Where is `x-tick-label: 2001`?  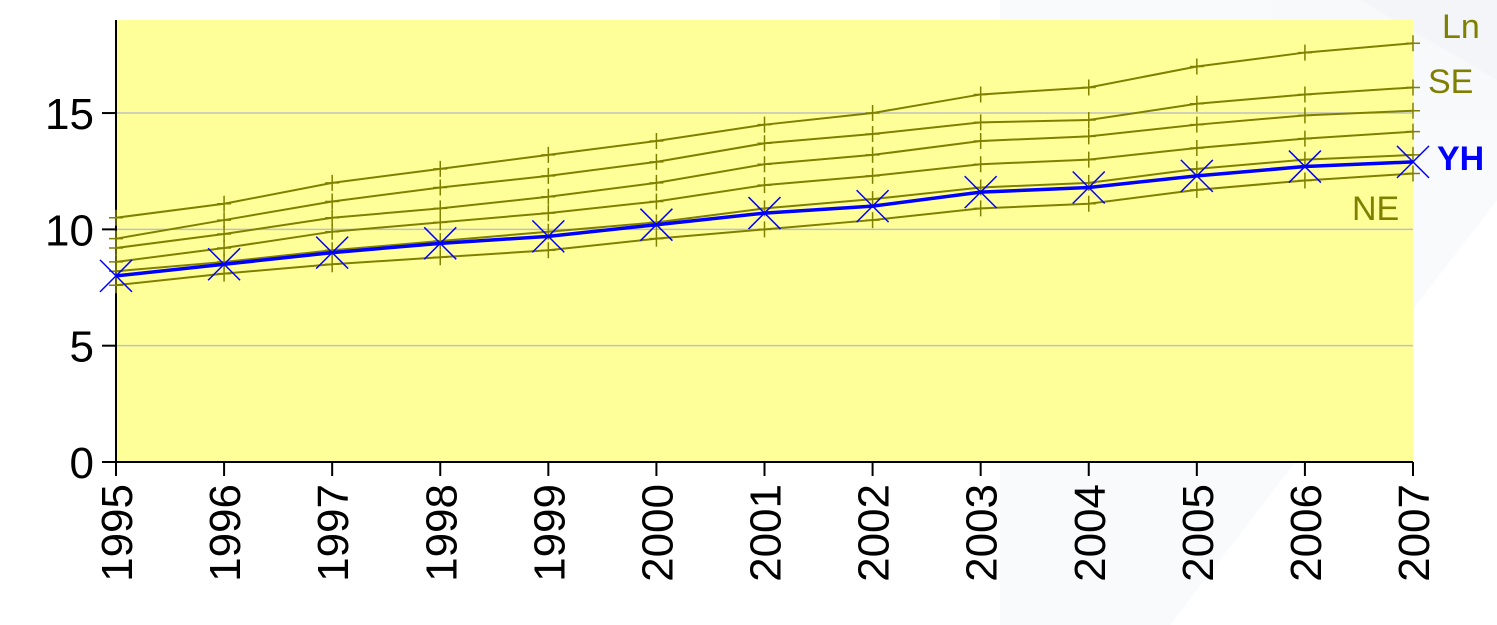 x-tick-label: 2001 is located at coordinates (766, 533).